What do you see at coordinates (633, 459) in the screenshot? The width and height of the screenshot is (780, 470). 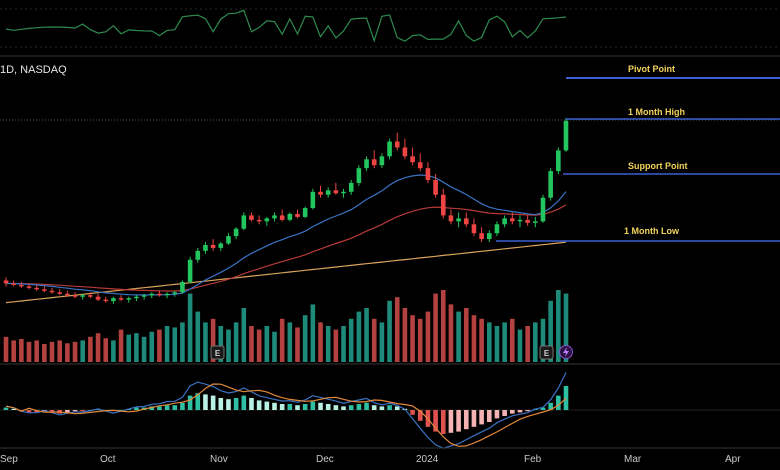 I see `x-tick-label: Mar` at bounding box center [633, 459].